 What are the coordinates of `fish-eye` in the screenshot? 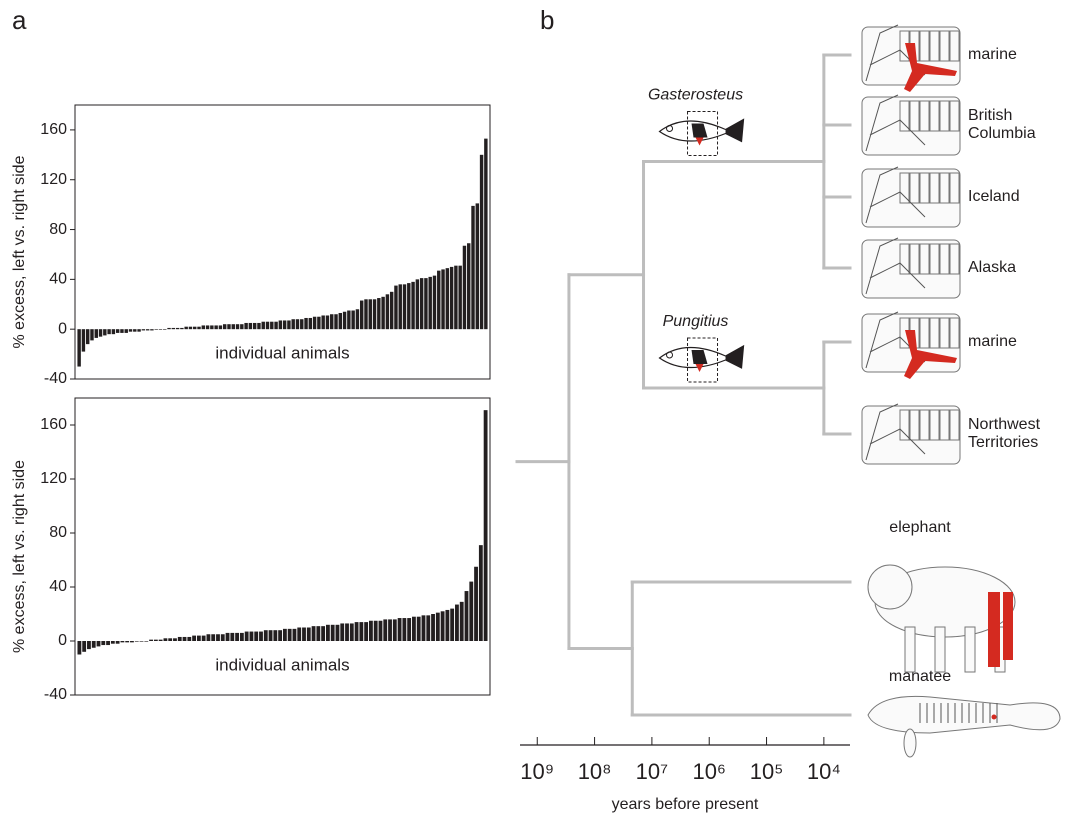 It's located at (670, 128).